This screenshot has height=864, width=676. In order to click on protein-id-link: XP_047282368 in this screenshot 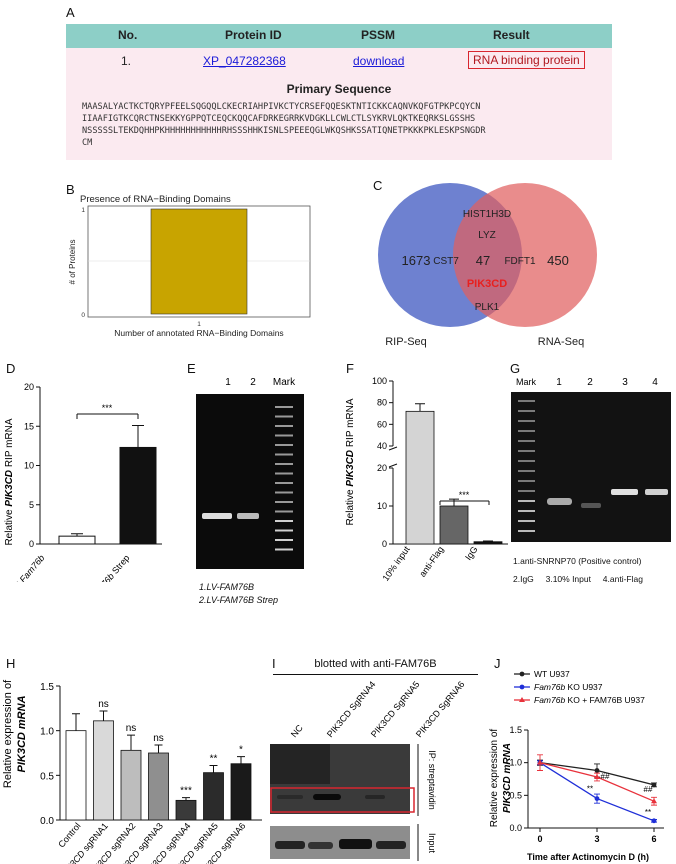, I will do `click(244, 61)`.